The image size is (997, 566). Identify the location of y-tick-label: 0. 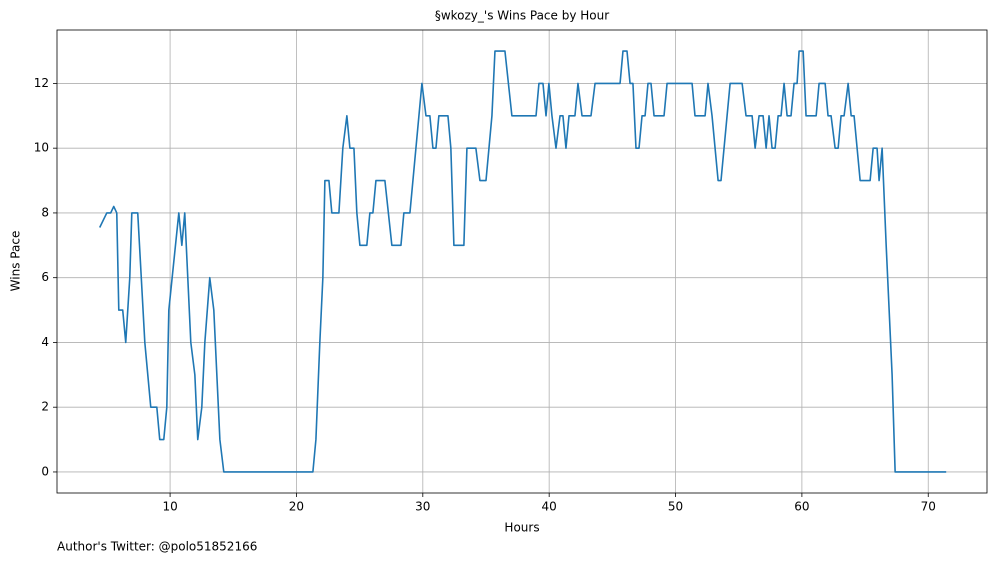
(45, 471).